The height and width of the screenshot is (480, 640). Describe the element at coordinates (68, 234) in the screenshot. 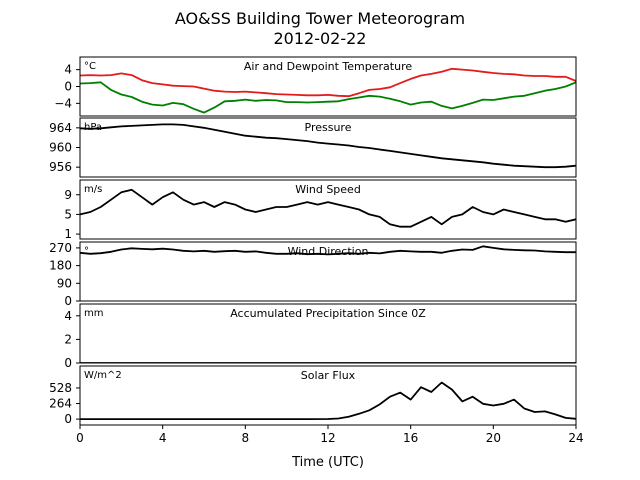

I see `panel-3-ytick-label-1: 1` at that location.